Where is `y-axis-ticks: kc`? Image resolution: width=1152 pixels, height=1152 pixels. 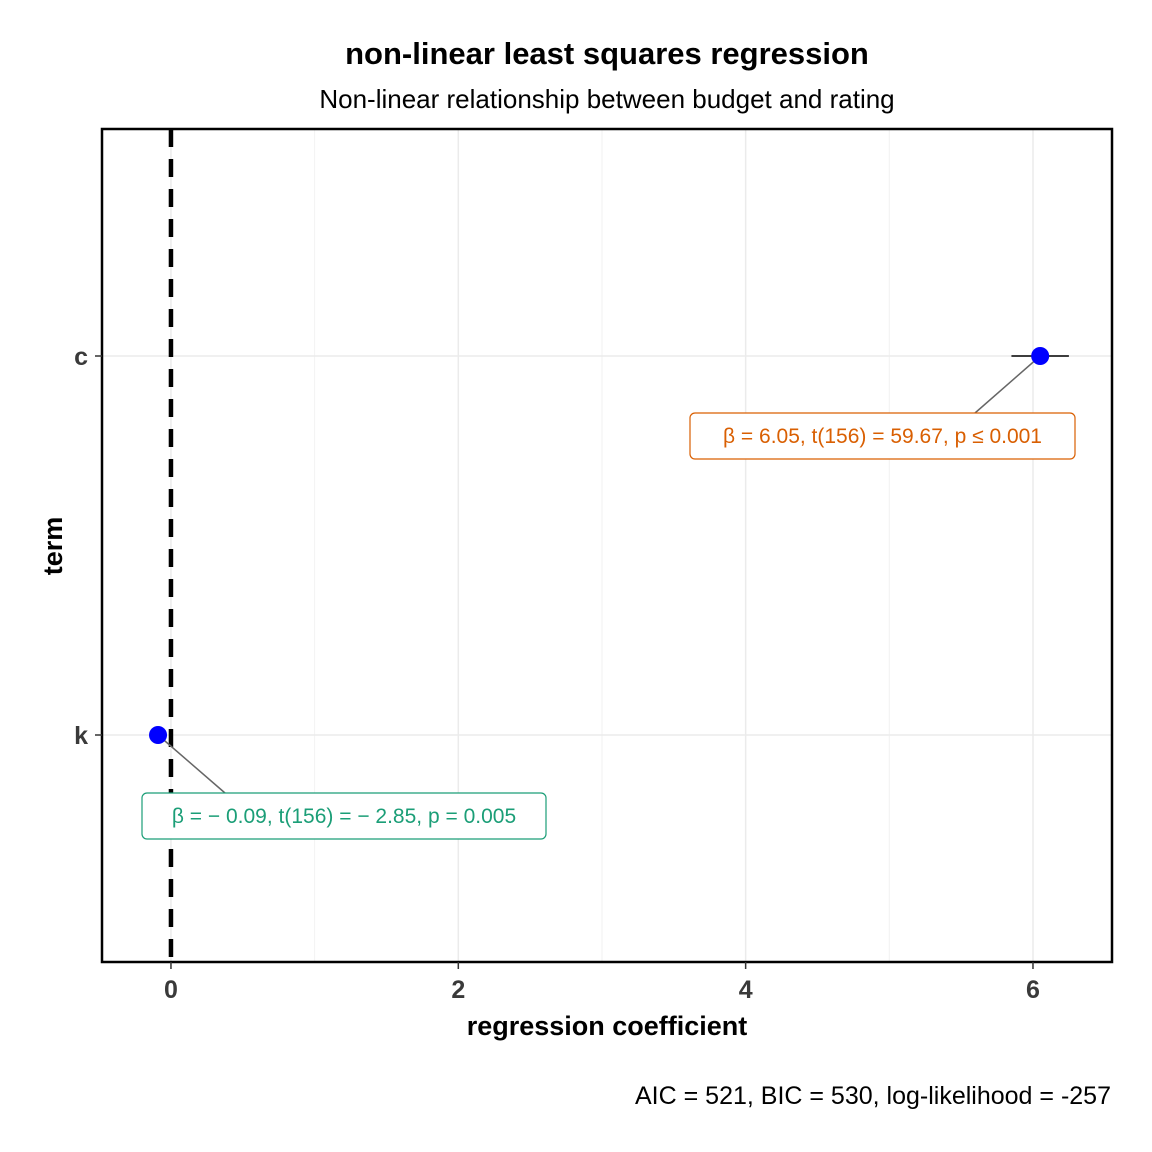
y-axis-ticks: kc is located at coordinates (88, 546).